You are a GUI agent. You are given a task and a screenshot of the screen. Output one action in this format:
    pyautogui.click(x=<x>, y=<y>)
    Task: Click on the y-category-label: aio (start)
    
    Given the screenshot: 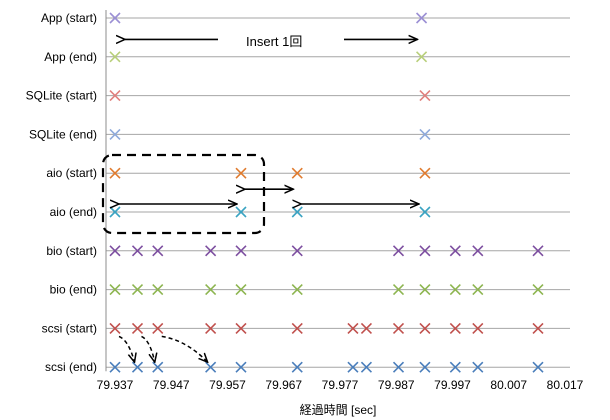 What is the action you would take?
    pyautogui.click(x=71, y=173)
    